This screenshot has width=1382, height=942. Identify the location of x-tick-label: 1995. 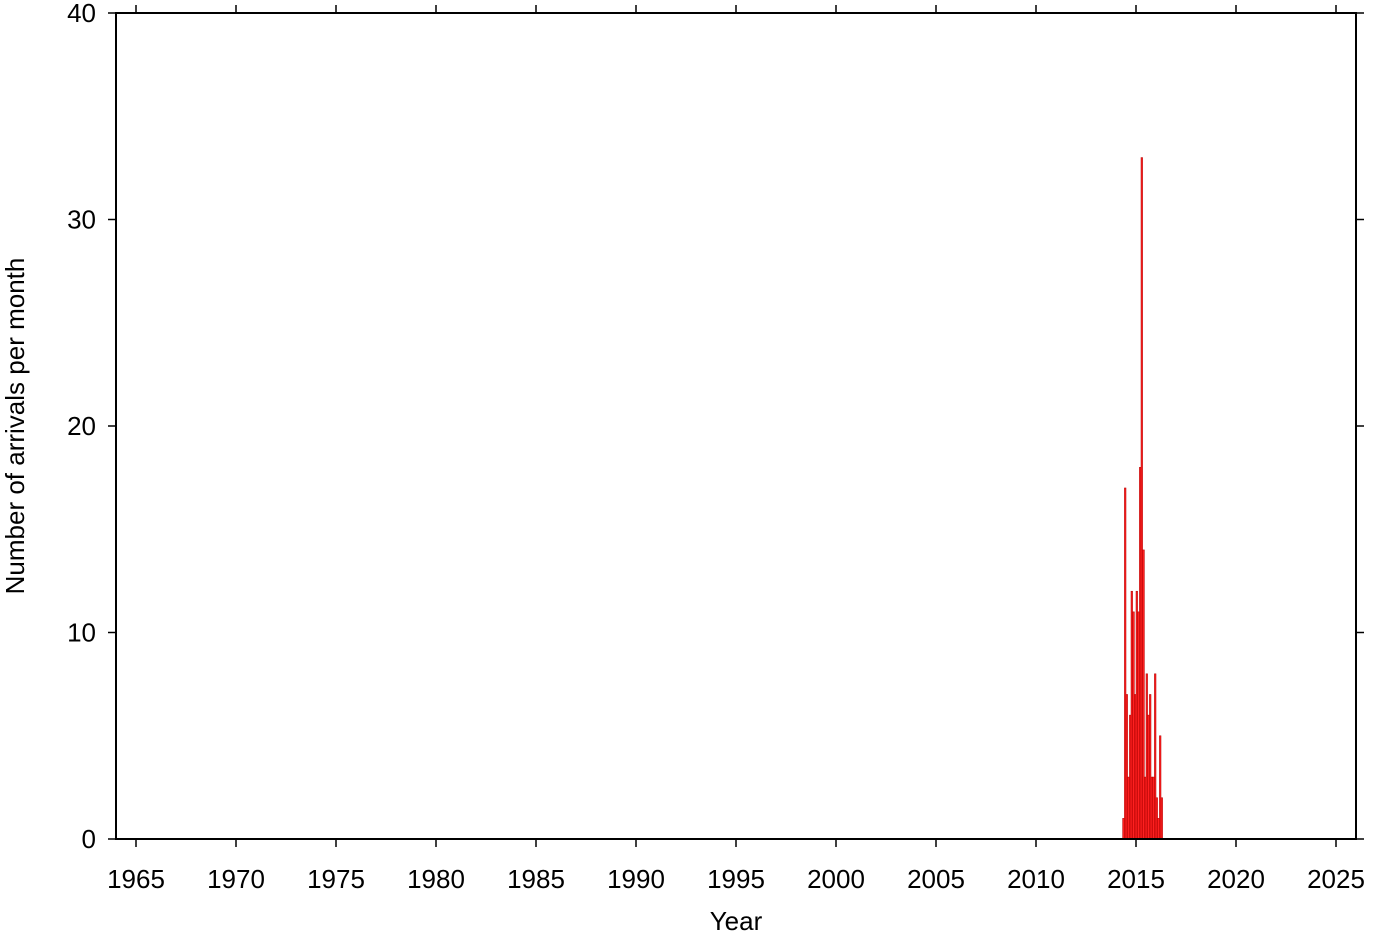
(736, 879).